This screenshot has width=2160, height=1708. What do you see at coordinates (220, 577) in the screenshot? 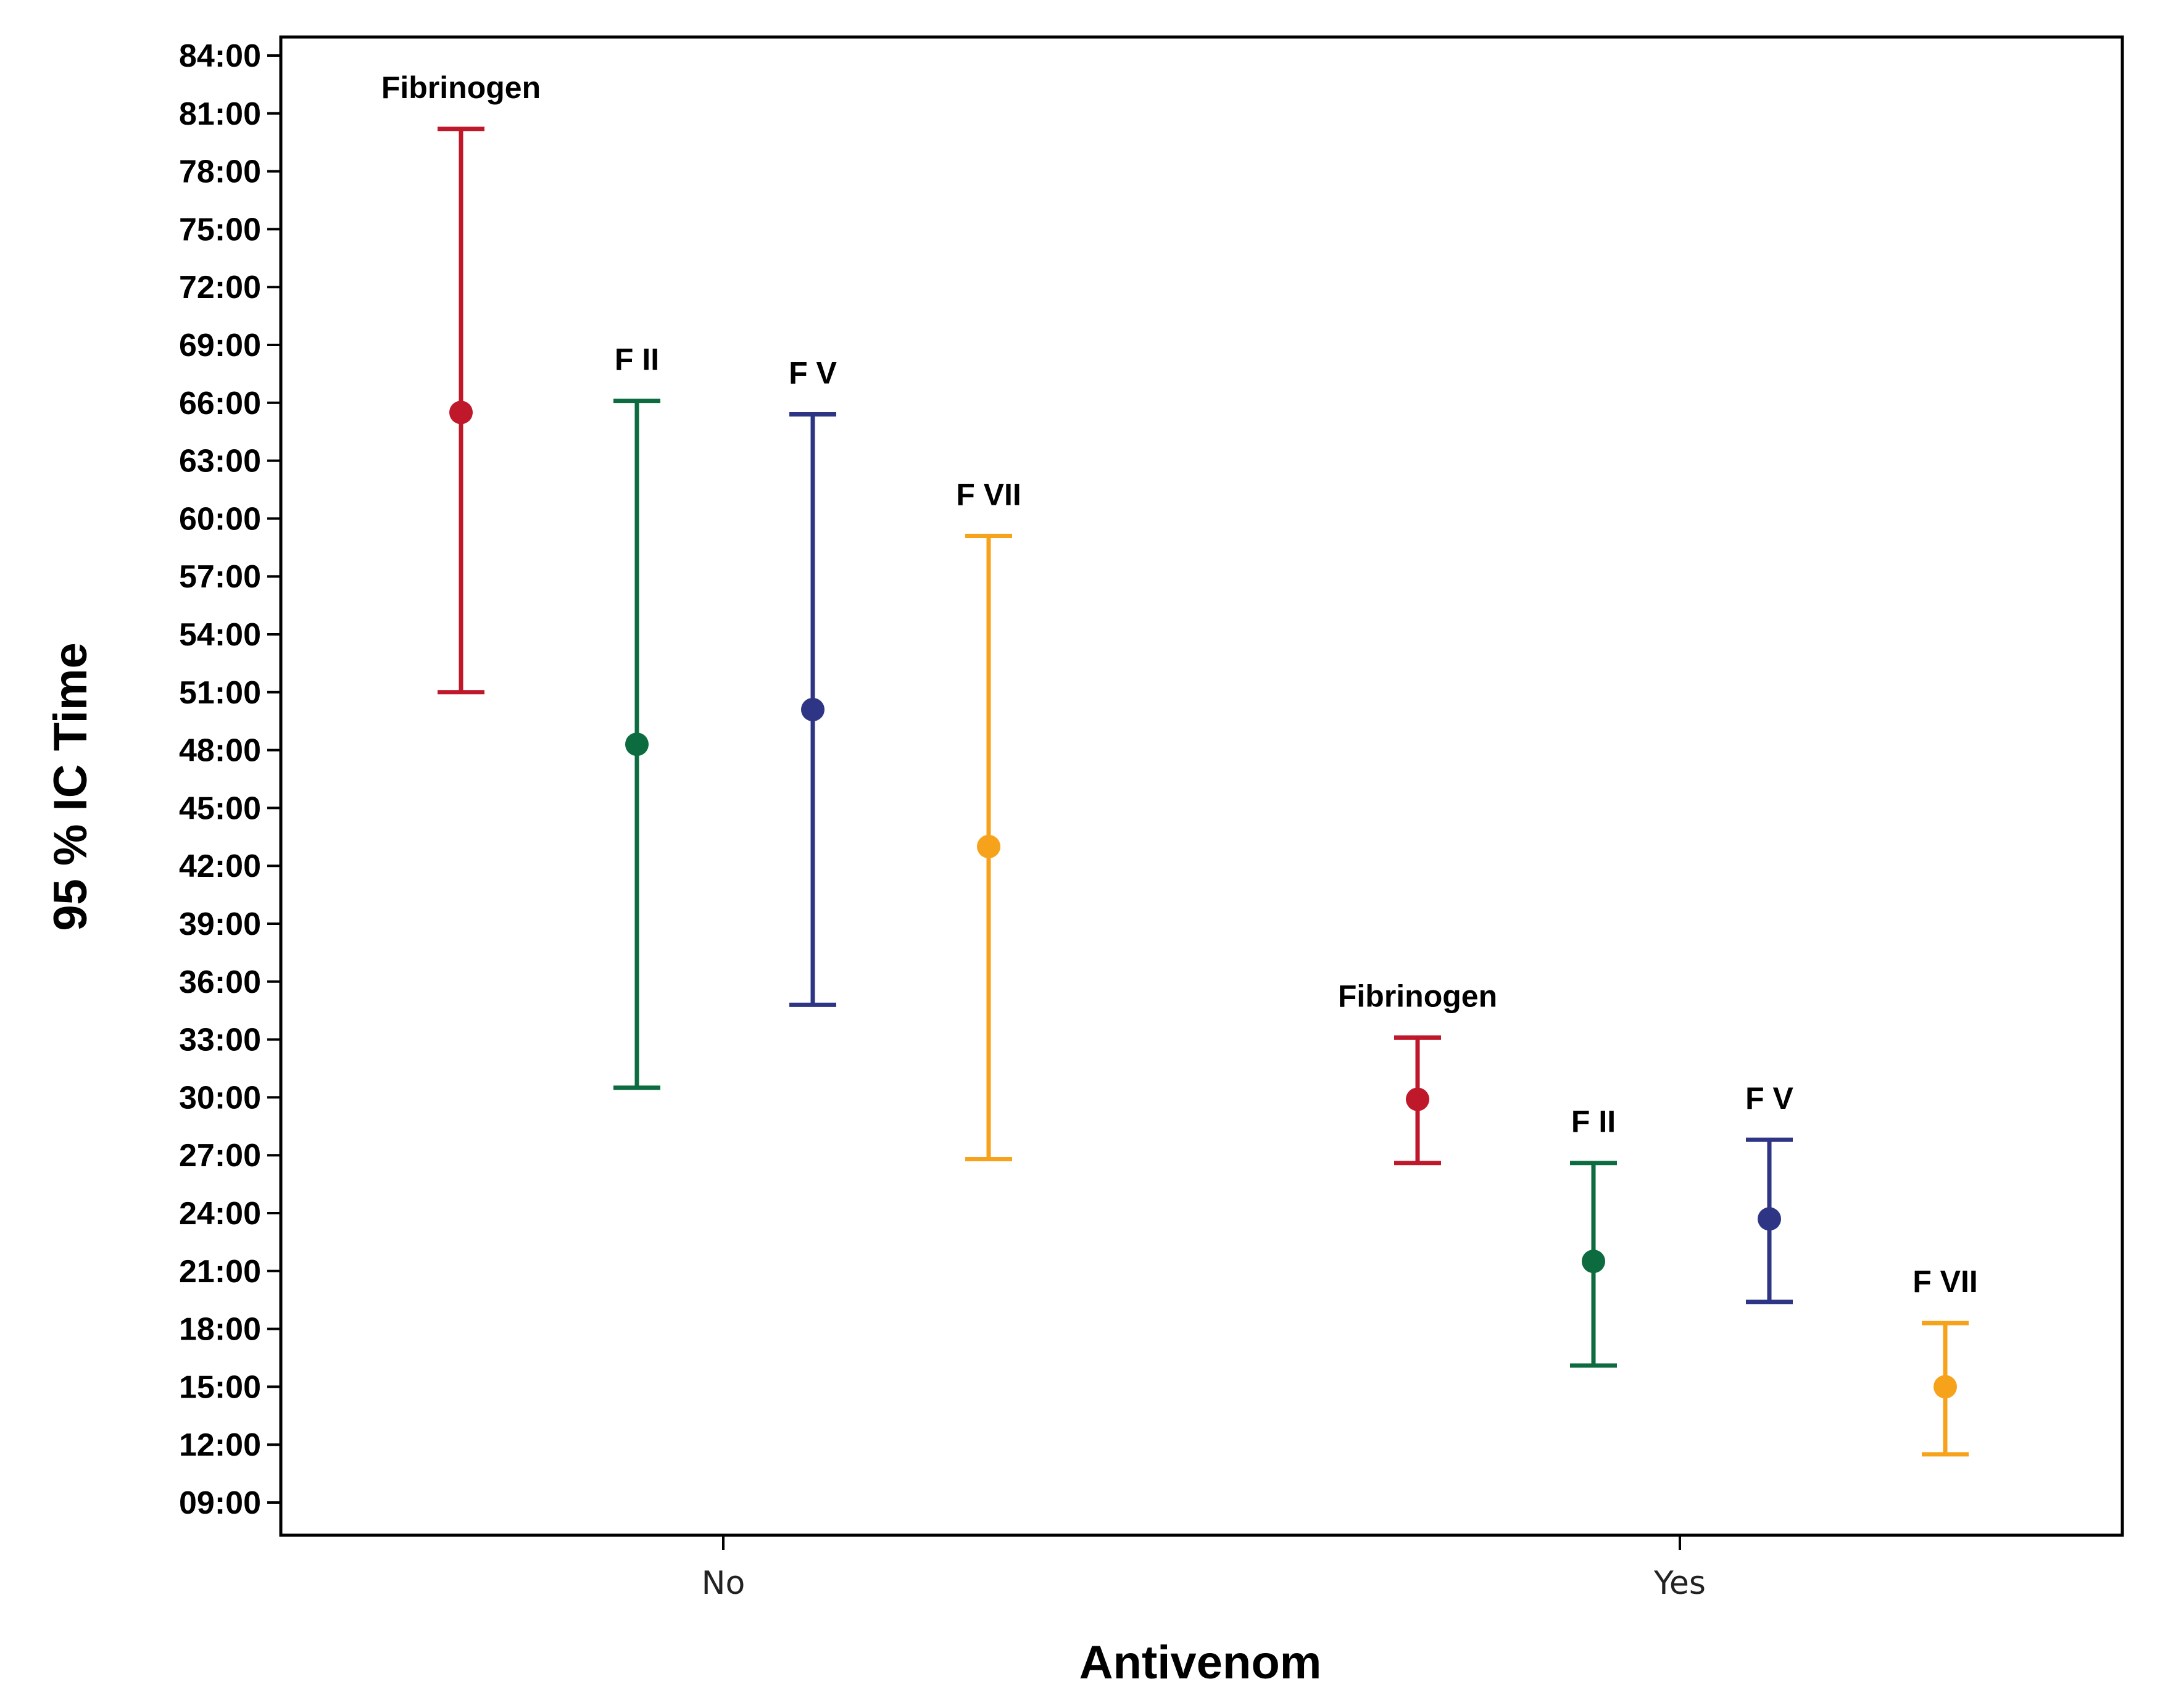
I see `y-tick-label: 57:00` at bounding box center [220, 577].